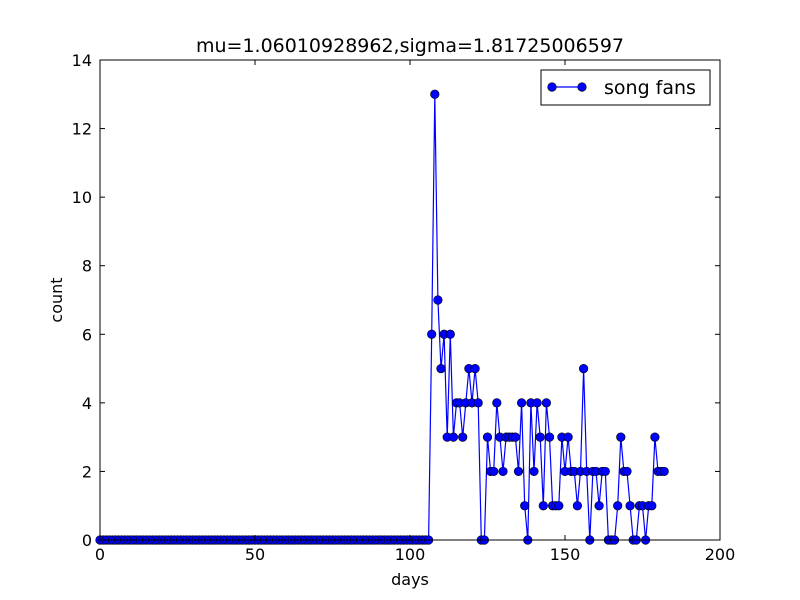  What do you see at coordinates (56, 299) in the screenshot?
I see `y-axis-label: count` at bounding box center [56, 299].